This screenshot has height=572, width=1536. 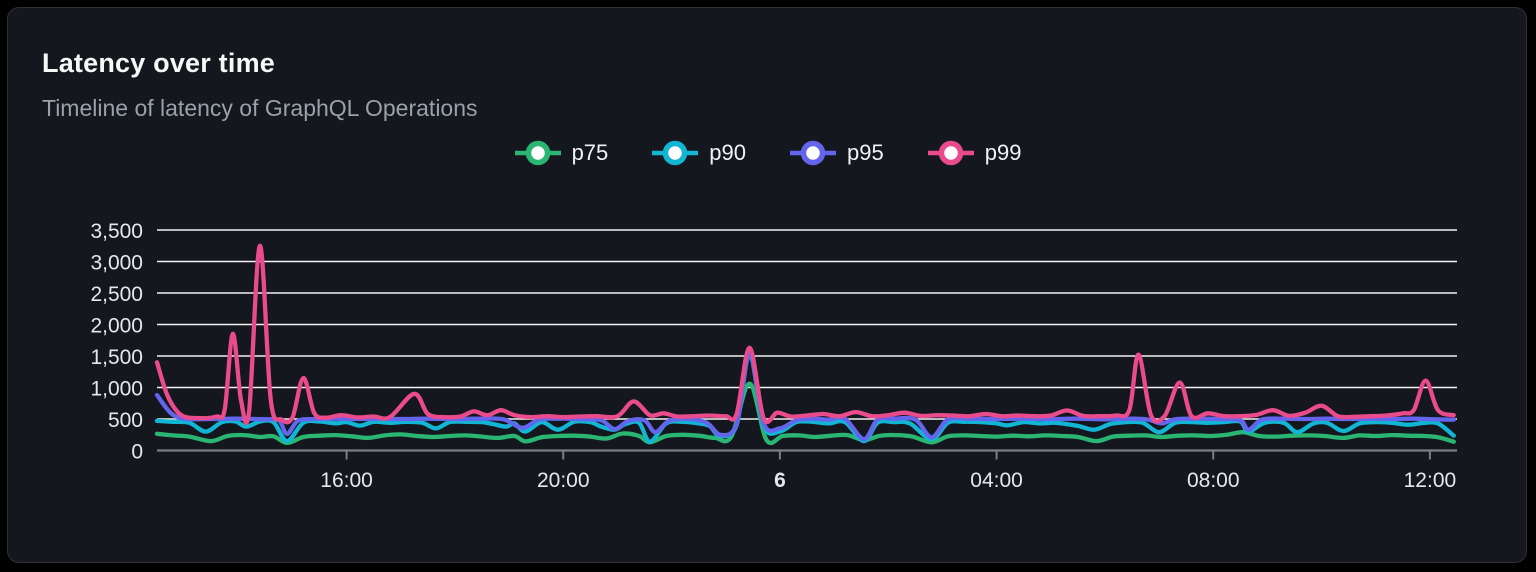 I want to click on y-tick-label: 1,000, so click(x=116, y=389).